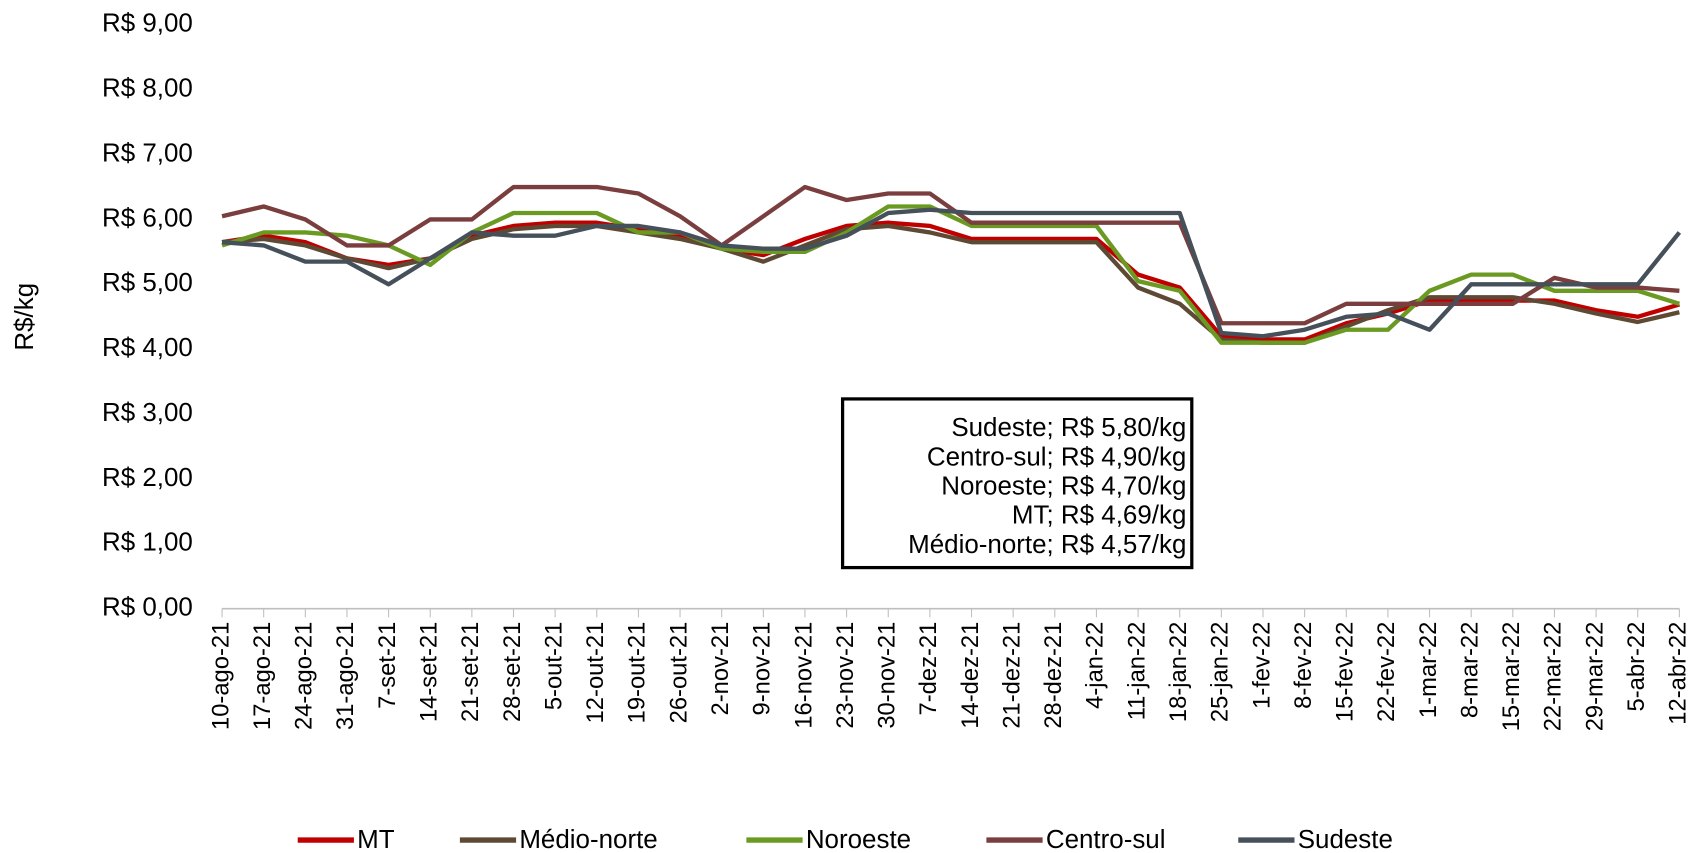 Image resolution: width=1696 pixels, height=853 pixels. What do you see at coordinates (595, 673) in the screenshot?
I see `x-tick-label: 12-out-21` at bounding box center [595, 673].